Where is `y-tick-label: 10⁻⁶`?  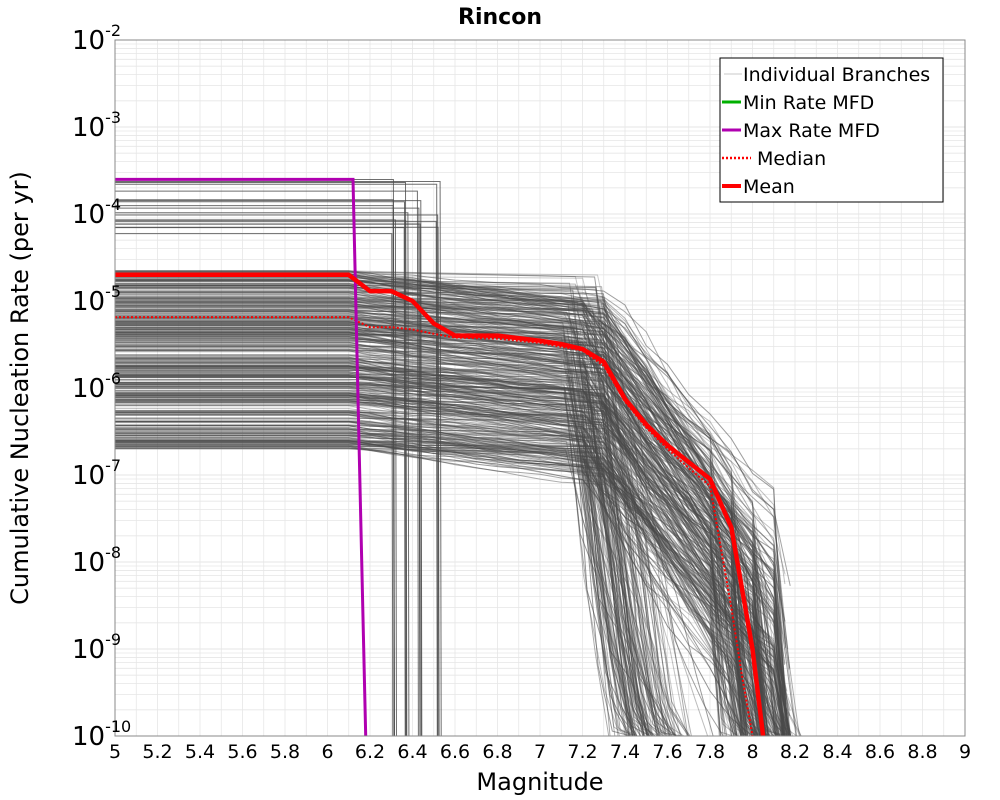 y-tick-label: 10⁻⁶ is located at coordinates (96, 386).